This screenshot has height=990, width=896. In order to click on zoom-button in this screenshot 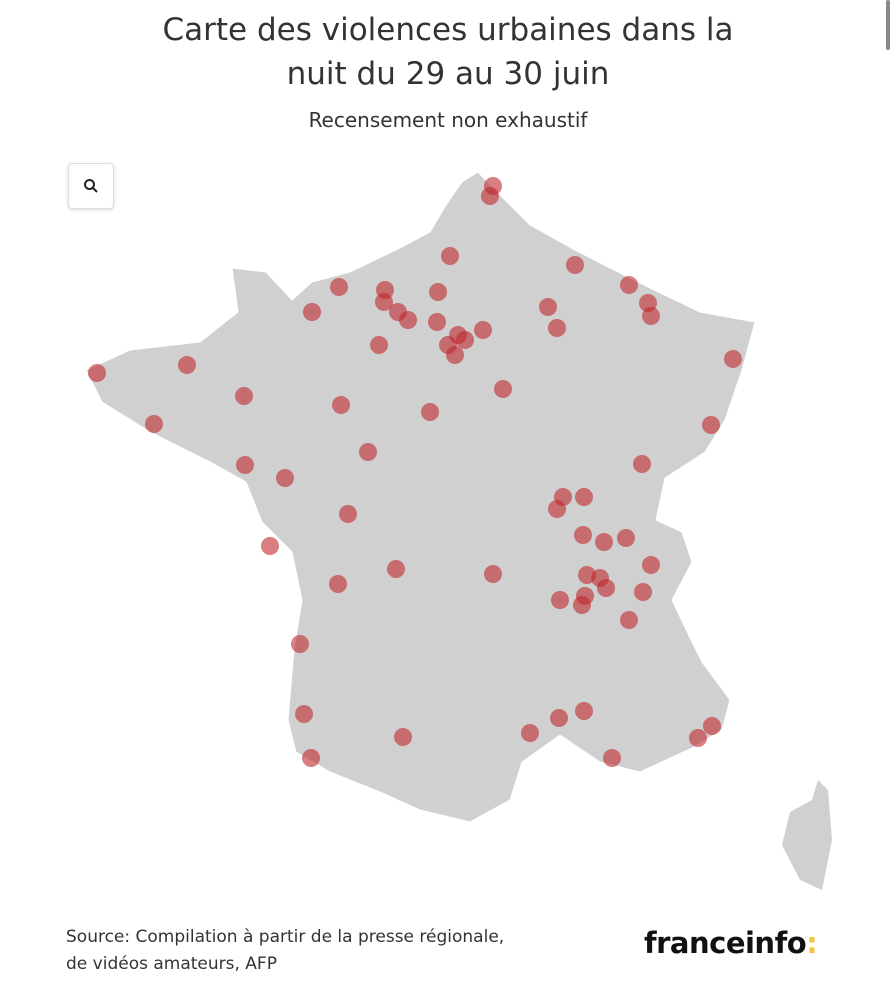, I will do `click(91, 186)`.